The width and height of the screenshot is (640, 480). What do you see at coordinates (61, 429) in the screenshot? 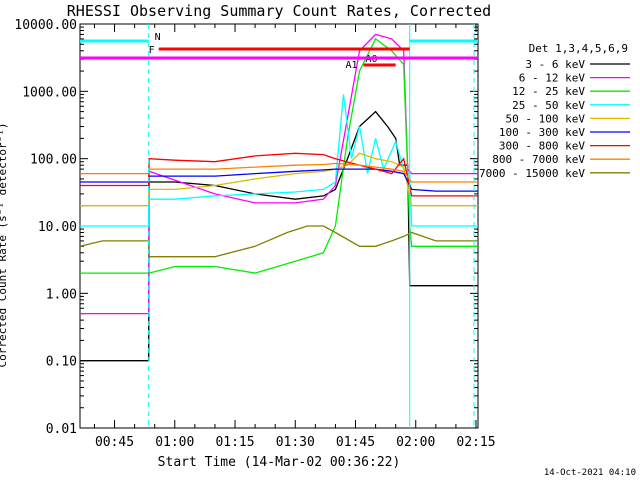
I see `y-tick-label: 0.01` at bounding box center [61, 429].